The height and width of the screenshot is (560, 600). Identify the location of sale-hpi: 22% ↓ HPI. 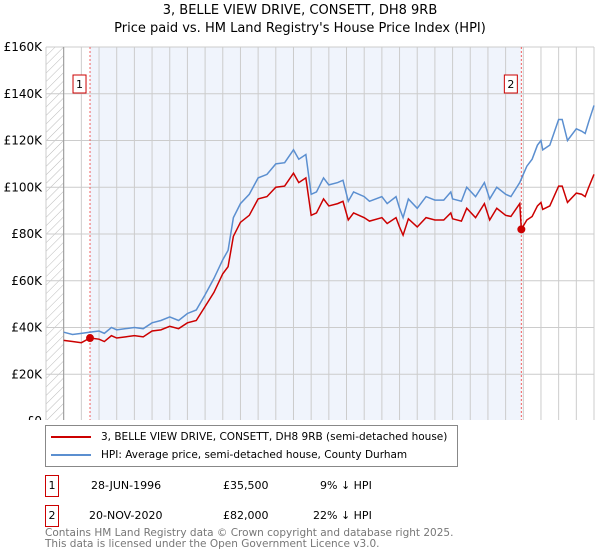
(342, 515).